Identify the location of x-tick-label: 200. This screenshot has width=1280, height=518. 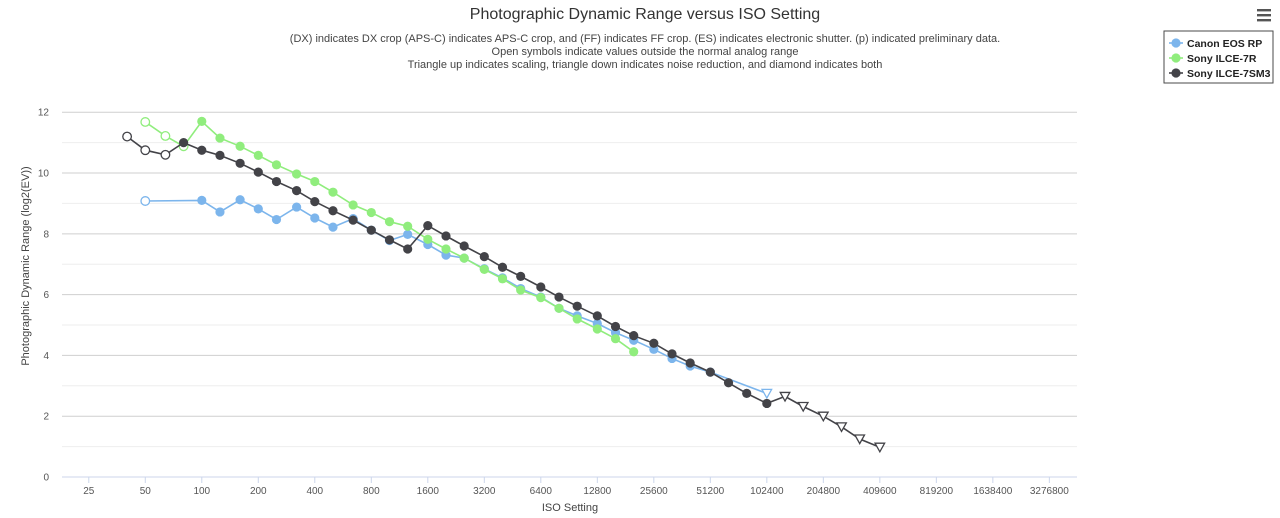
(258, 491).